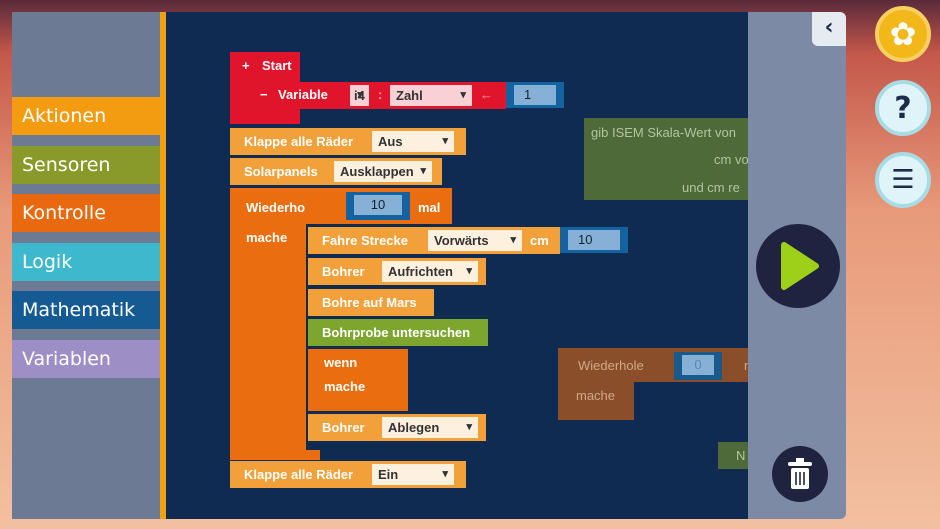 This screenshot has width=940, height=529. What do you see at coordinates (903, 108) in the screenshot?
I see `question-icon: ?` at bounding box center [903, 108].